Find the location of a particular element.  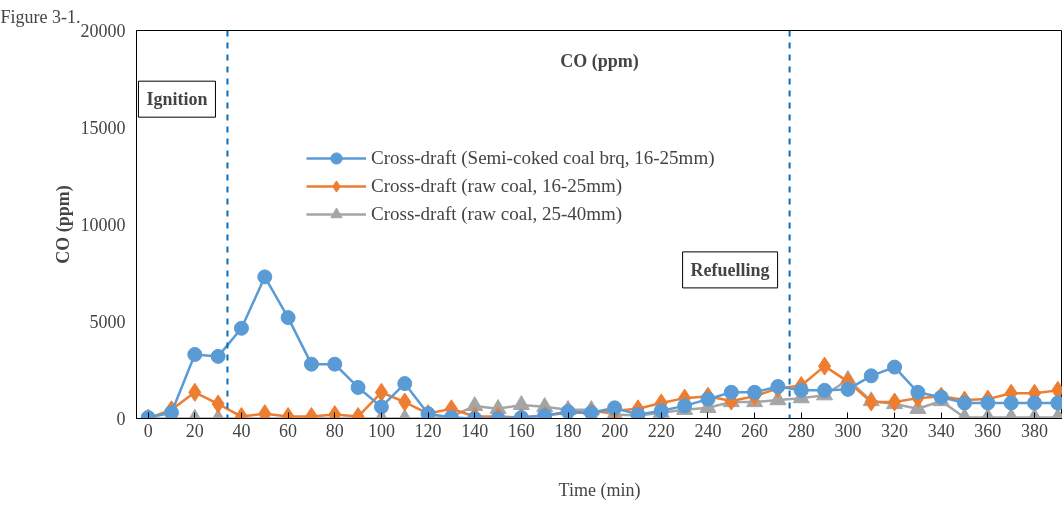

y-axis-title: CO (ppm) is located at coordinates (63, 224).